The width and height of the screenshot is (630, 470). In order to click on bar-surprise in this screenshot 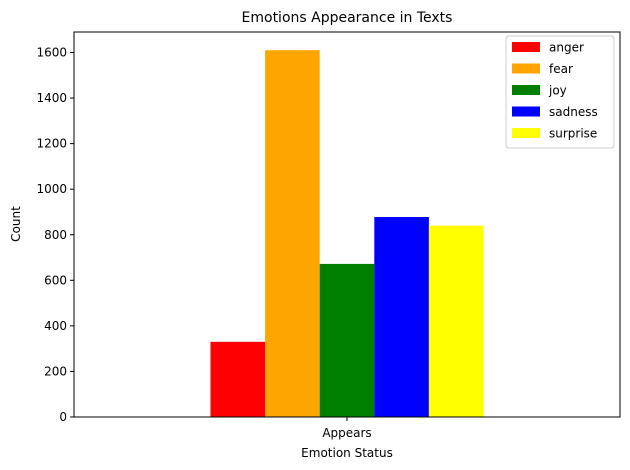, I will do `click(456, 321)`.